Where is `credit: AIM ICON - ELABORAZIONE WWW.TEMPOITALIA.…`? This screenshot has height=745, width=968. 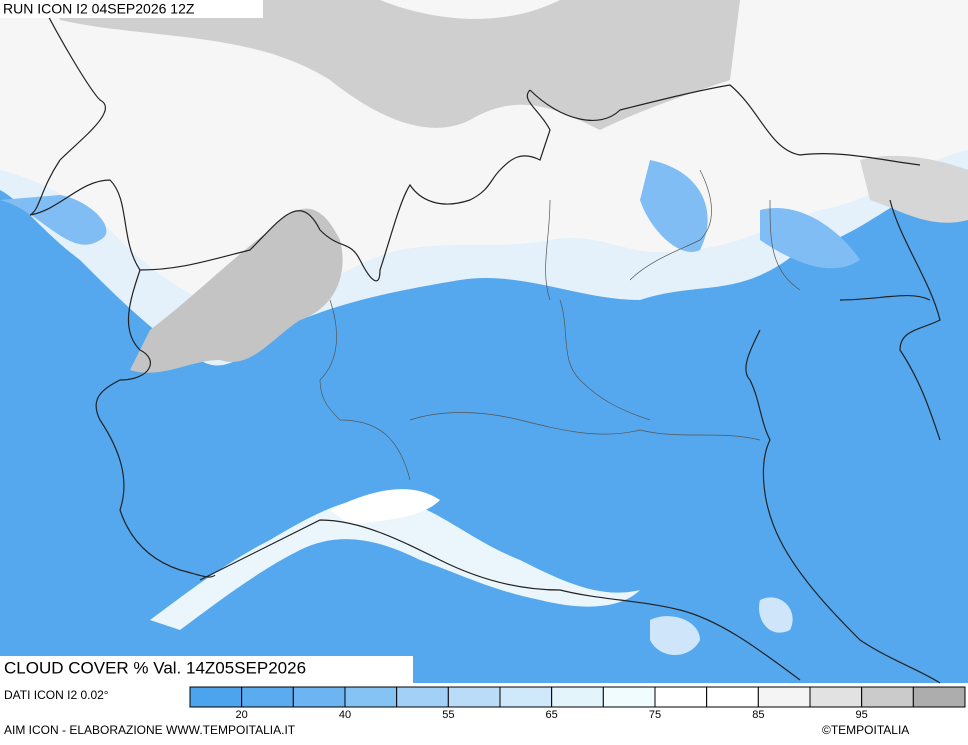 credit: AIM ICON - ELABORAZIONE WWW.TEMPOITALIA.… is located at coordinates (150, 730).